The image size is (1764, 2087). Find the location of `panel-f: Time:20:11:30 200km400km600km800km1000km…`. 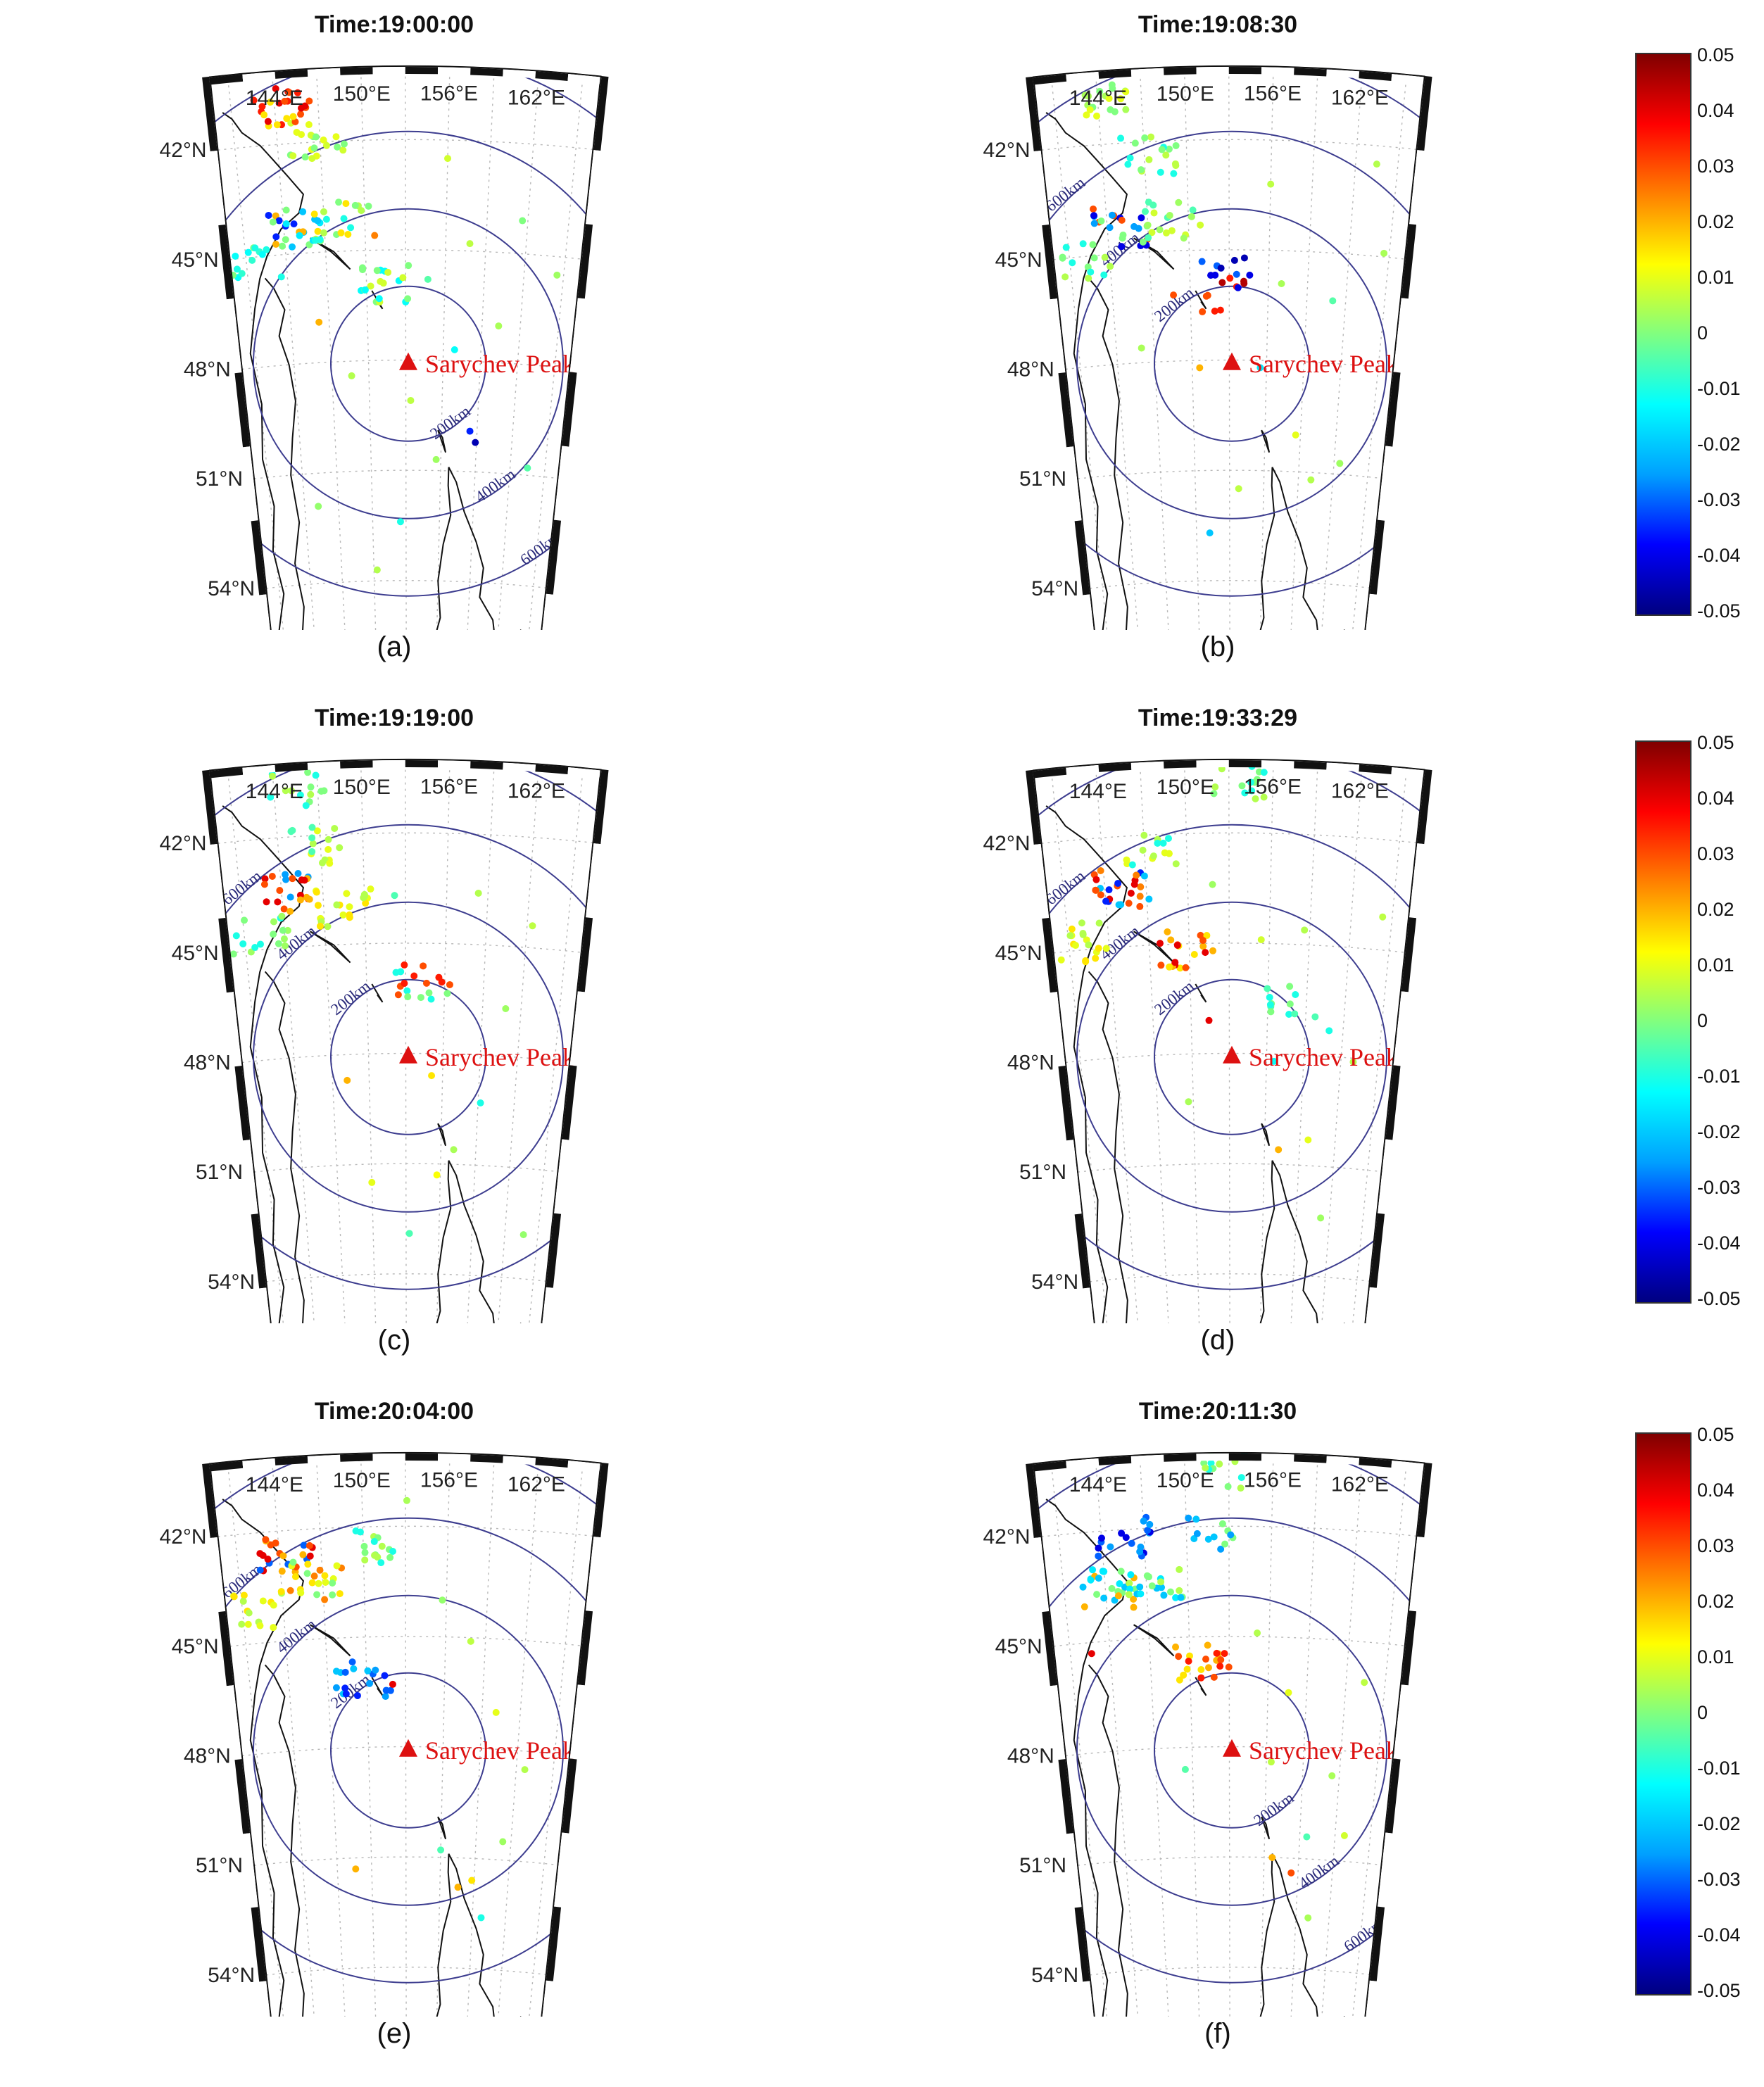

panel-f: Time:20:11:30 200km400km600km800km1000km… is located at coordinates (1218, 1735).